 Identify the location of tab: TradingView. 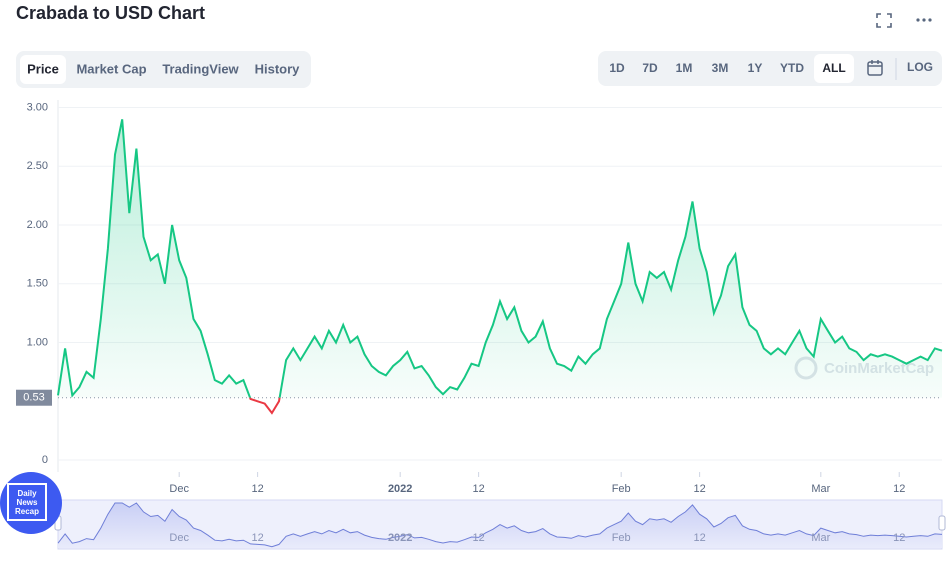
(200, 68).